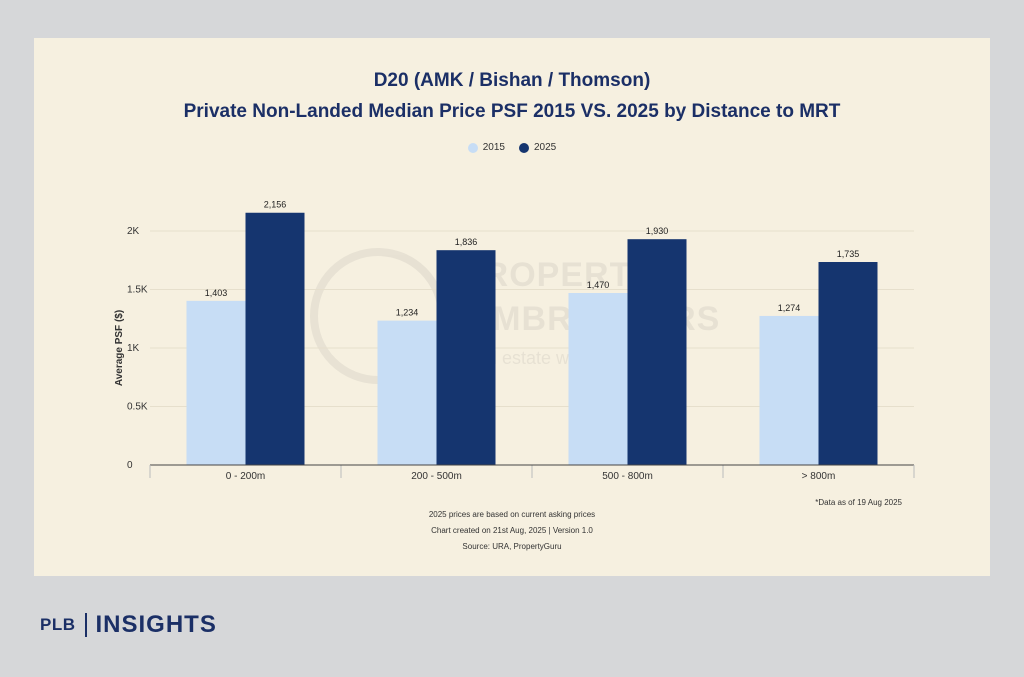 The height and width of the screenshot is (677, 1024). Describe the element at coordinates (216, 293) in the screenshot. I see `bar-value-label: 1,403` at that location.